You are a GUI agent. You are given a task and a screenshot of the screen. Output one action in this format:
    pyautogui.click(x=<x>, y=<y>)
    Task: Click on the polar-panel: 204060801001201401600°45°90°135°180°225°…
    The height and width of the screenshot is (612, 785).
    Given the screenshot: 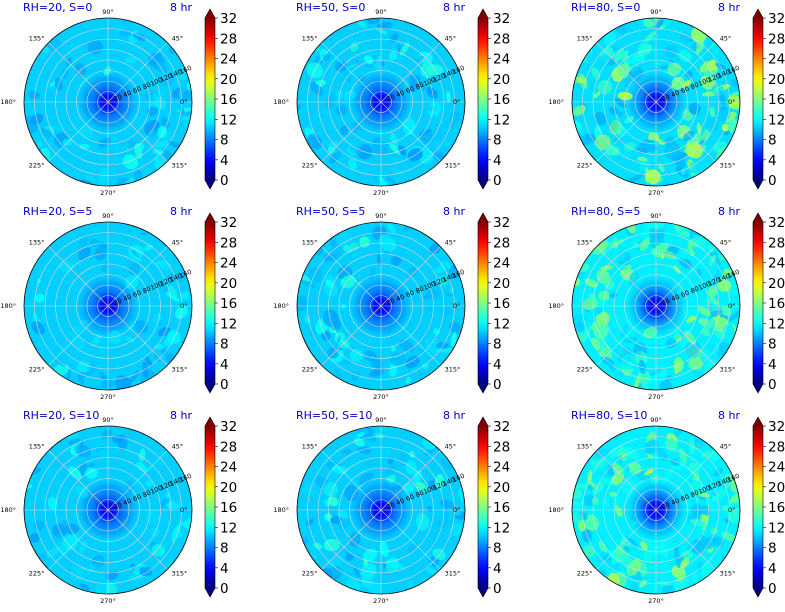 What is the action you would take?
    pyautogui.click(x=391, y=99)
    